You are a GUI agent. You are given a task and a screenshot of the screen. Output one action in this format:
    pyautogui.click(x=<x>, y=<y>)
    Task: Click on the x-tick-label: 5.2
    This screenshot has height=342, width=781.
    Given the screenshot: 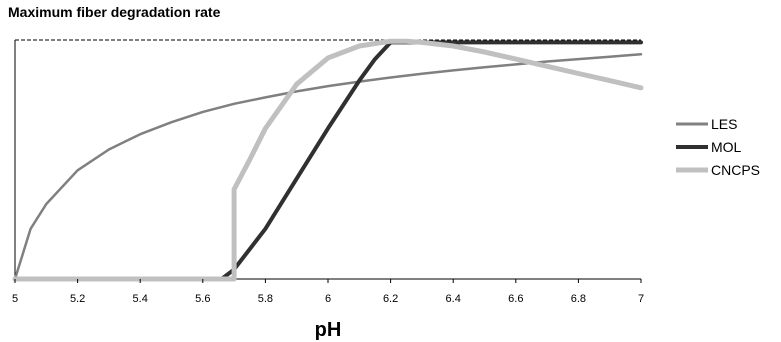 What is the action you would take?
    pyautogui.click(x=77, y=299)
    